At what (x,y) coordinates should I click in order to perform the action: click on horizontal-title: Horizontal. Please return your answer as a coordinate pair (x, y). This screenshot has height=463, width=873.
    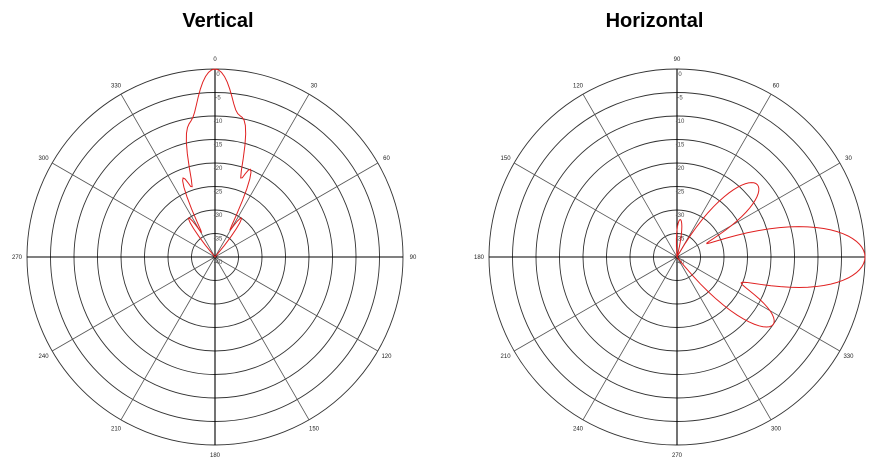
    Looking at the image, I should click on (654, 21).